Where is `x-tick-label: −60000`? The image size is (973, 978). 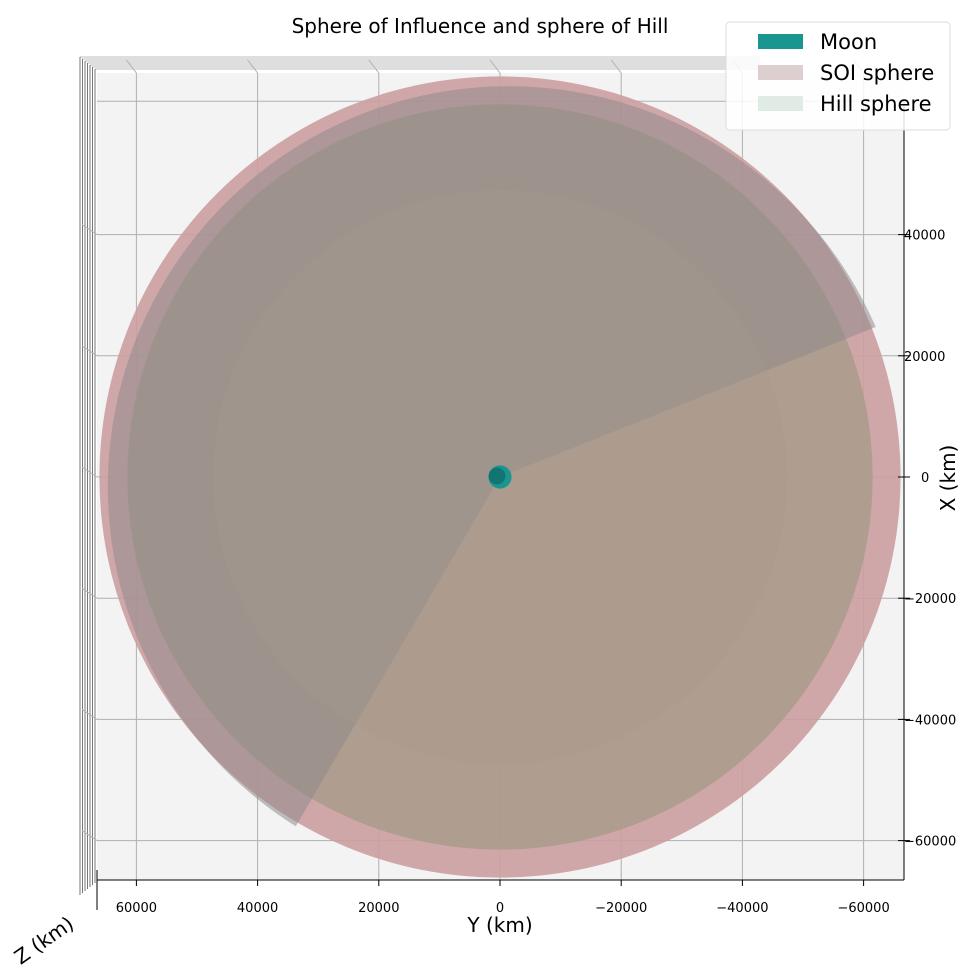
x-tick-label: −60000 is located at coordinates (930, 842).